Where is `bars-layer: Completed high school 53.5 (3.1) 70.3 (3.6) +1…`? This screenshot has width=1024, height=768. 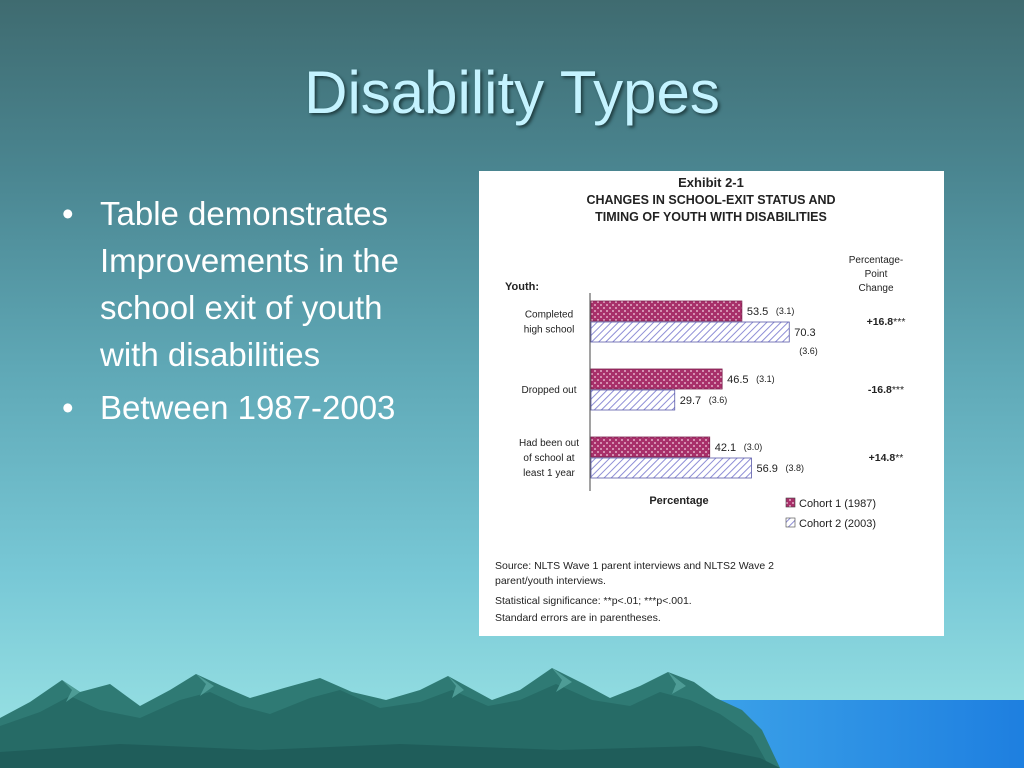 bars-layer: Completed high school 53.5 (3.1) 70.3 (3.6) +1… is located at coordinates (712, 389).